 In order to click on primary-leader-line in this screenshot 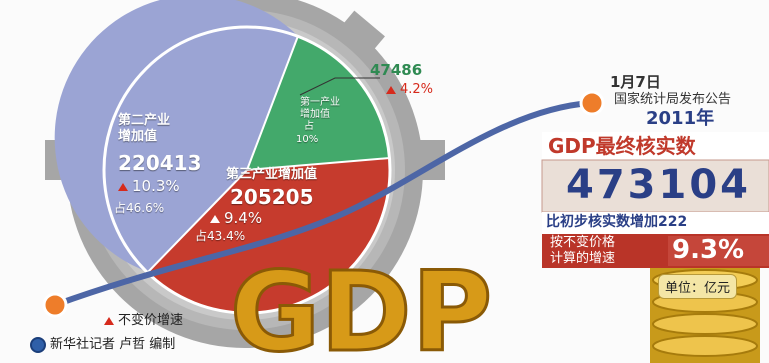, I will do `click(339, 86)`.